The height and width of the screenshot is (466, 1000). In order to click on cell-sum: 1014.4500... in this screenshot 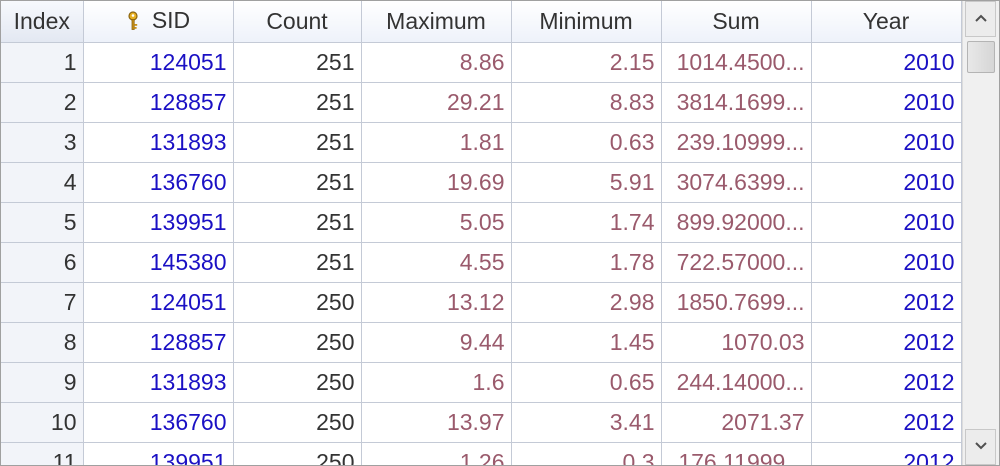, I will do `click(736, 62)`.